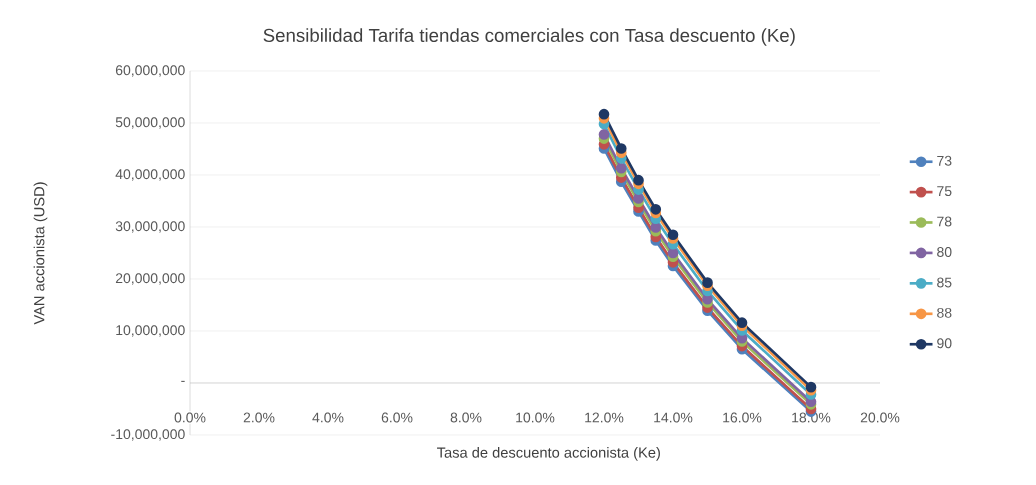  I want to click on y-tick-label: -, so click(183, 381).